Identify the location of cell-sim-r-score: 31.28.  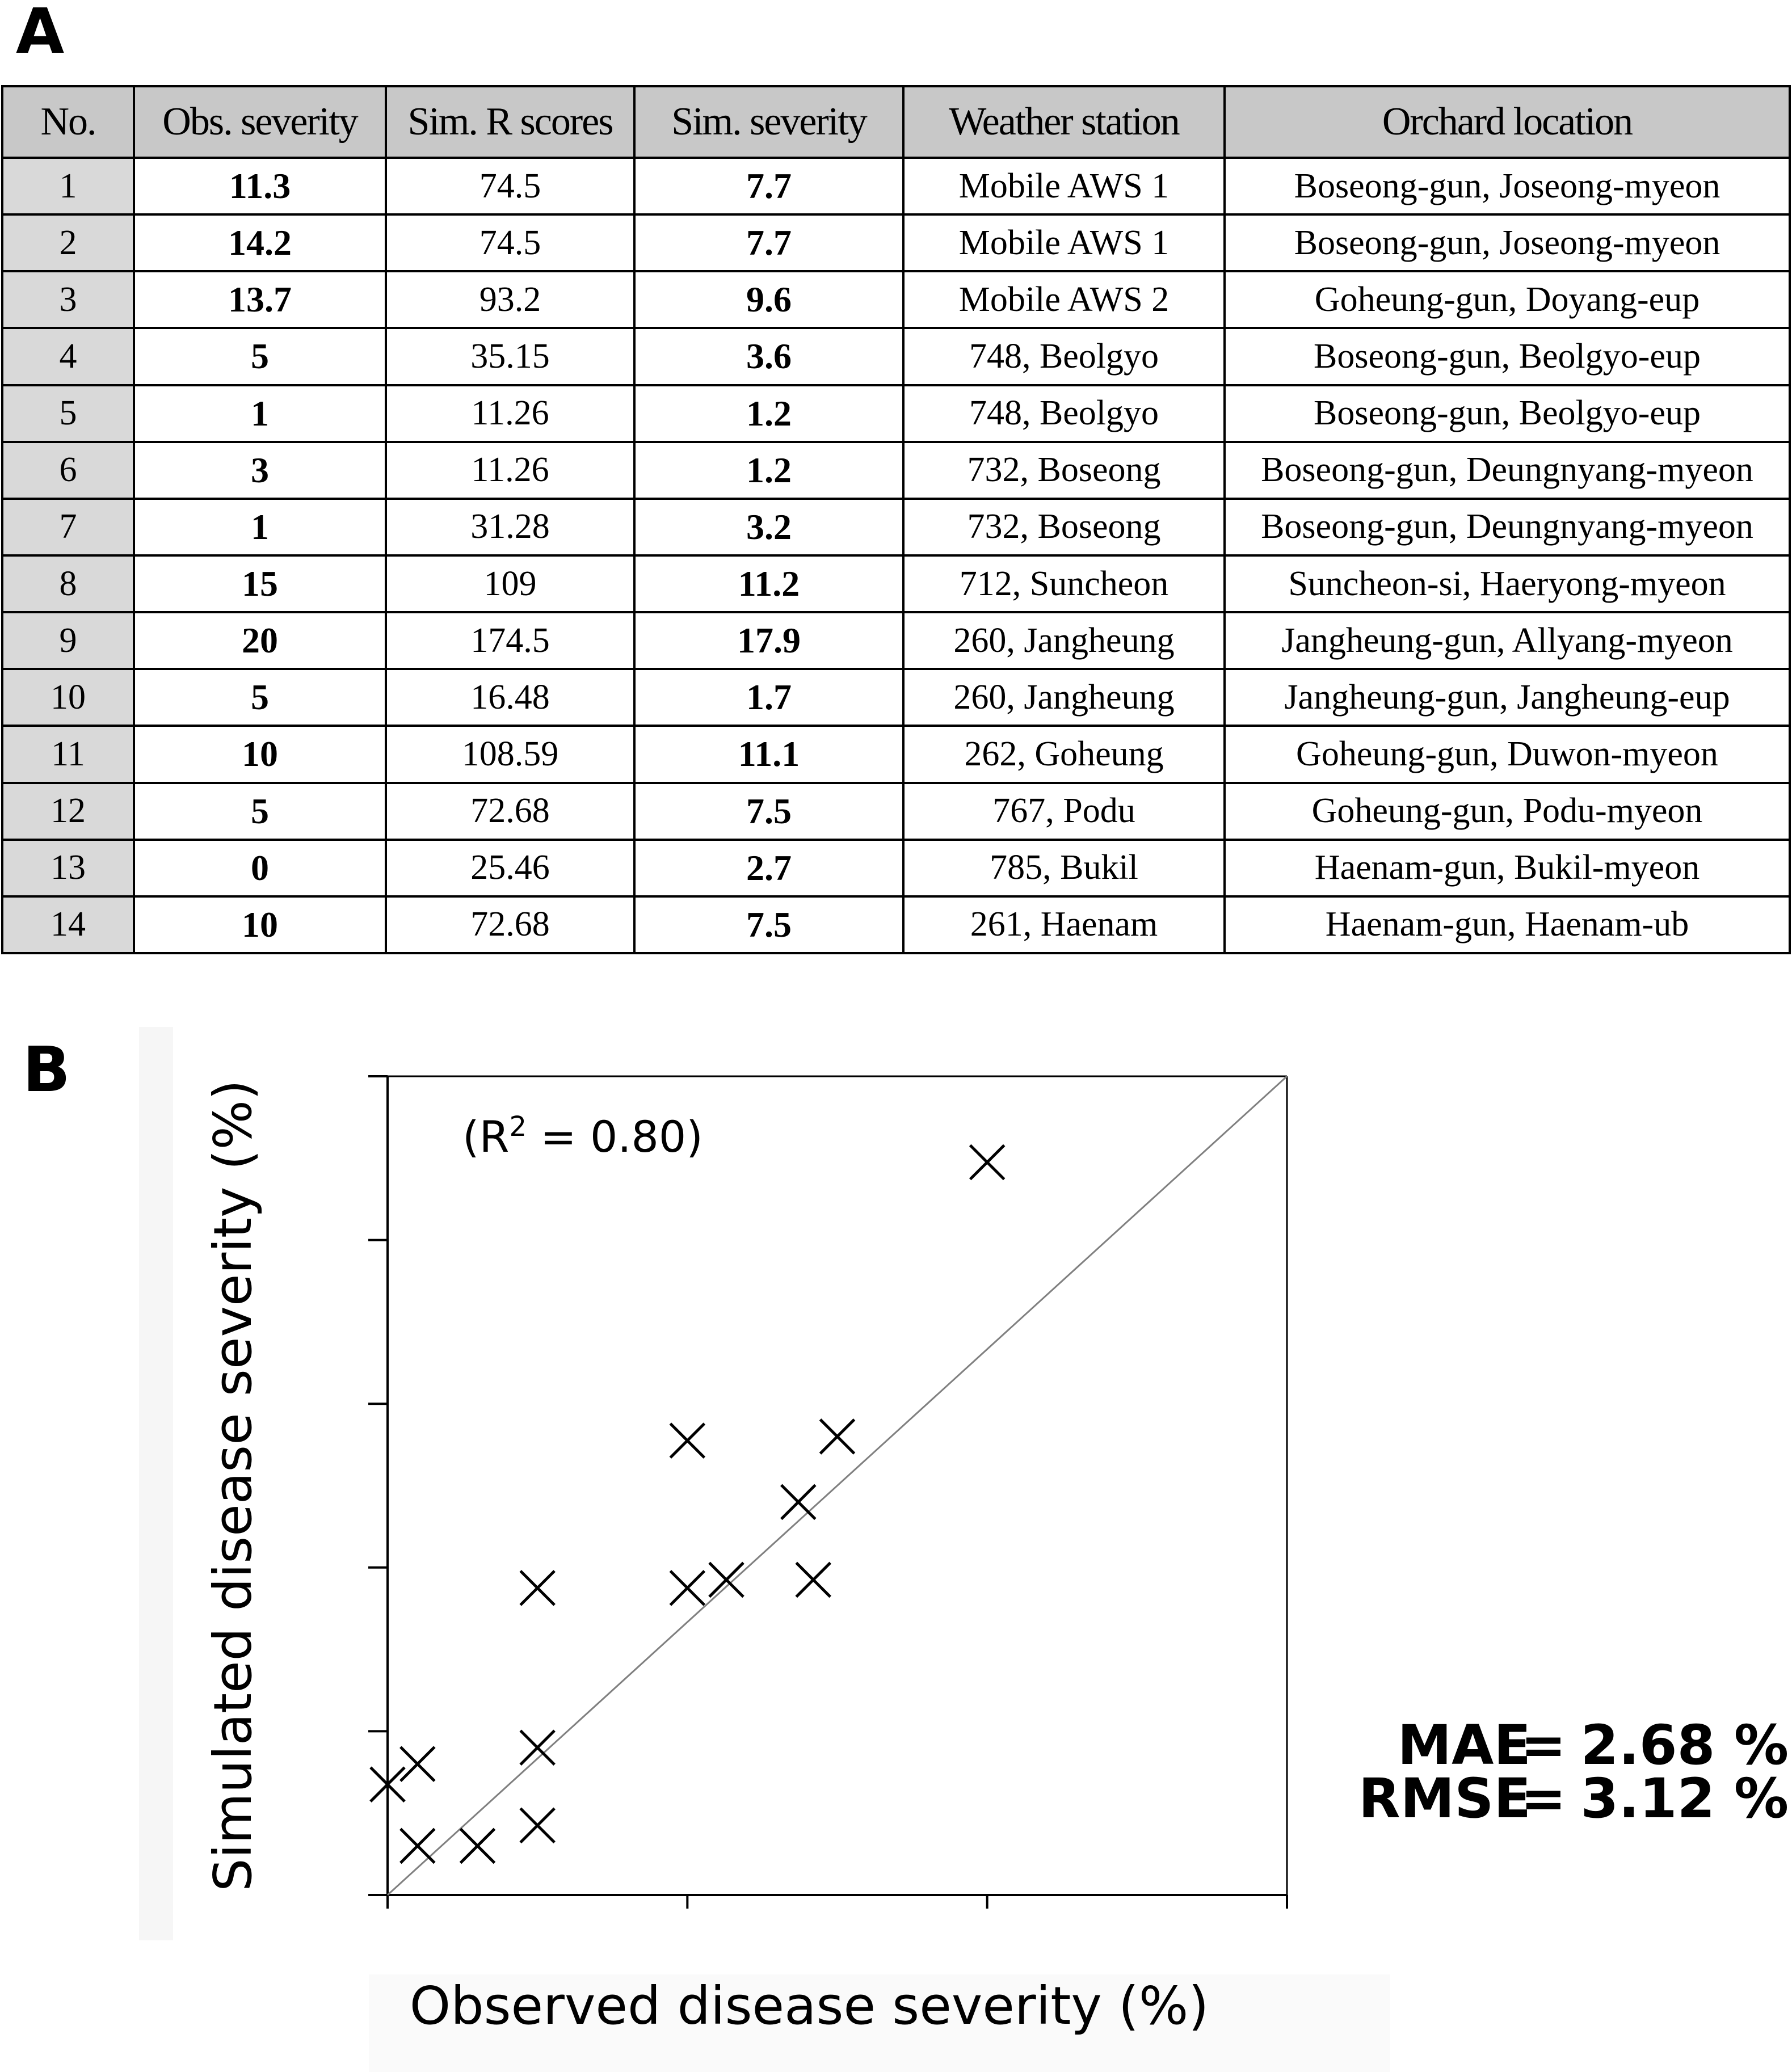
(511, 527).